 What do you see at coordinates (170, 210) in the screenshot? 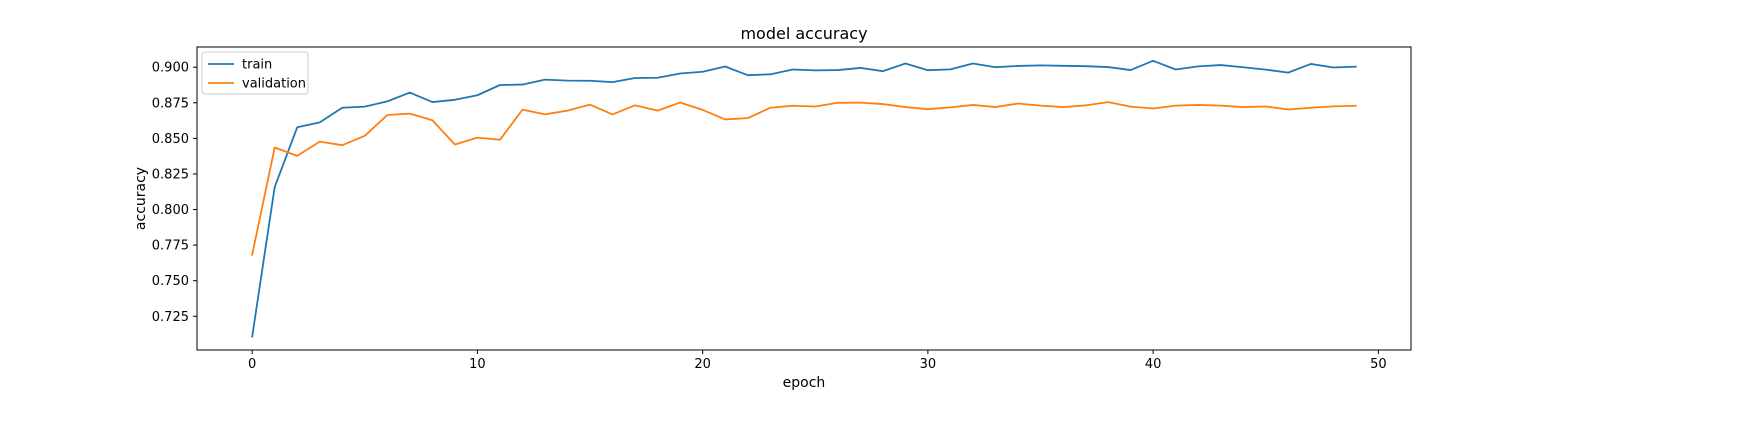
I see `y-tick-label: 0.800` at bounding box center [170, 210].